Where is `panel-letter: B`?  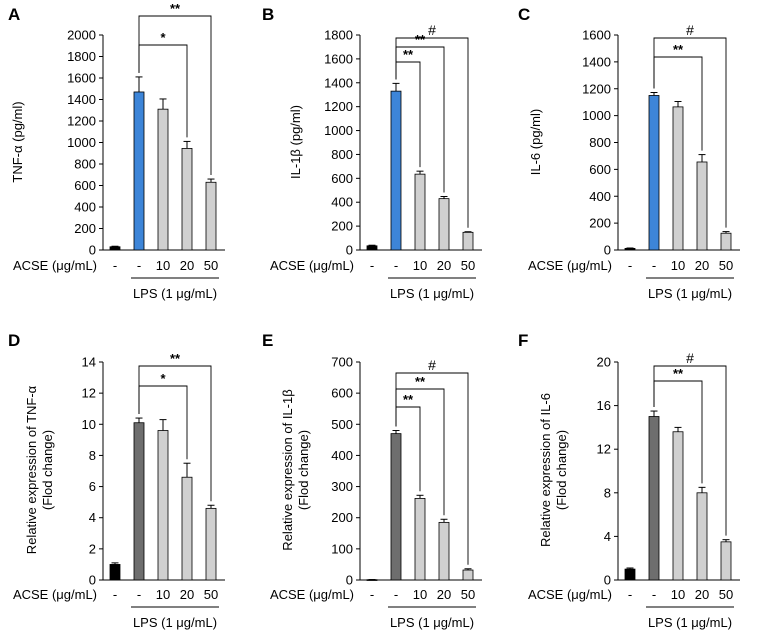
panel-letter: B is located at coordinates (268, 14).